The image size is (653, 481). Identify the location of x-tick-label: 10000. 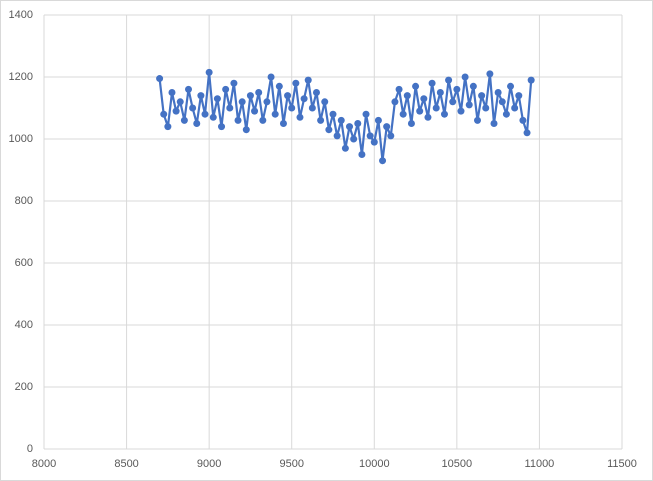
(374, 464).